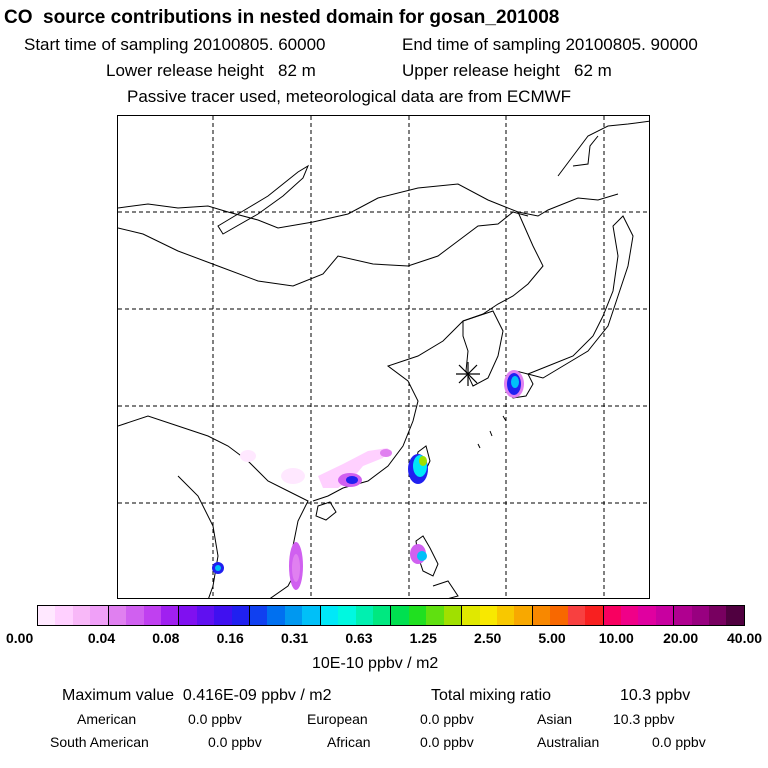 Image resolution: width=768 pixels, height=768 pixels. I want to click on hainan, so click(326, 511).